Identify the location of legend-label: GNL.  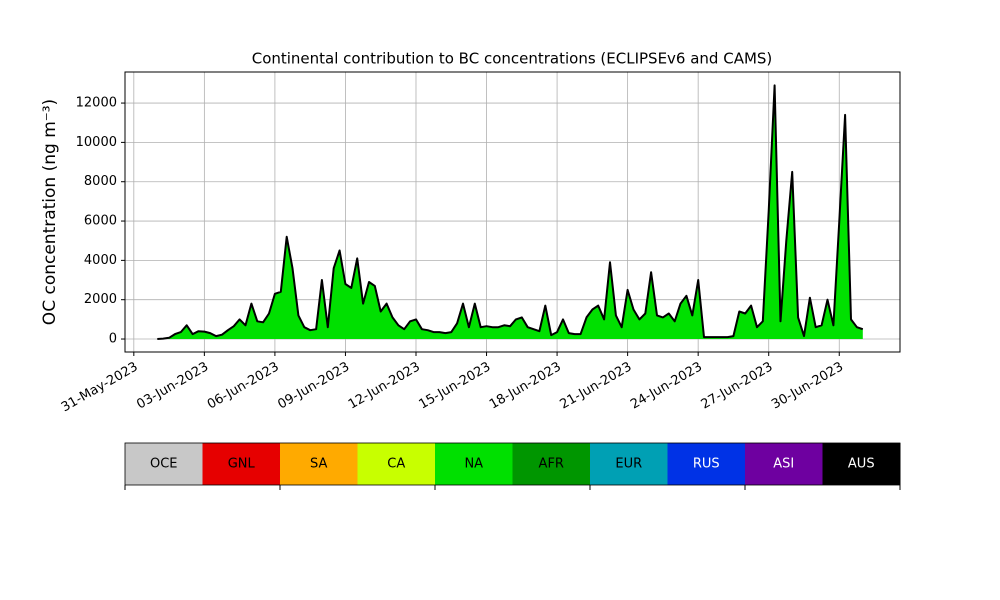
(242, 464).